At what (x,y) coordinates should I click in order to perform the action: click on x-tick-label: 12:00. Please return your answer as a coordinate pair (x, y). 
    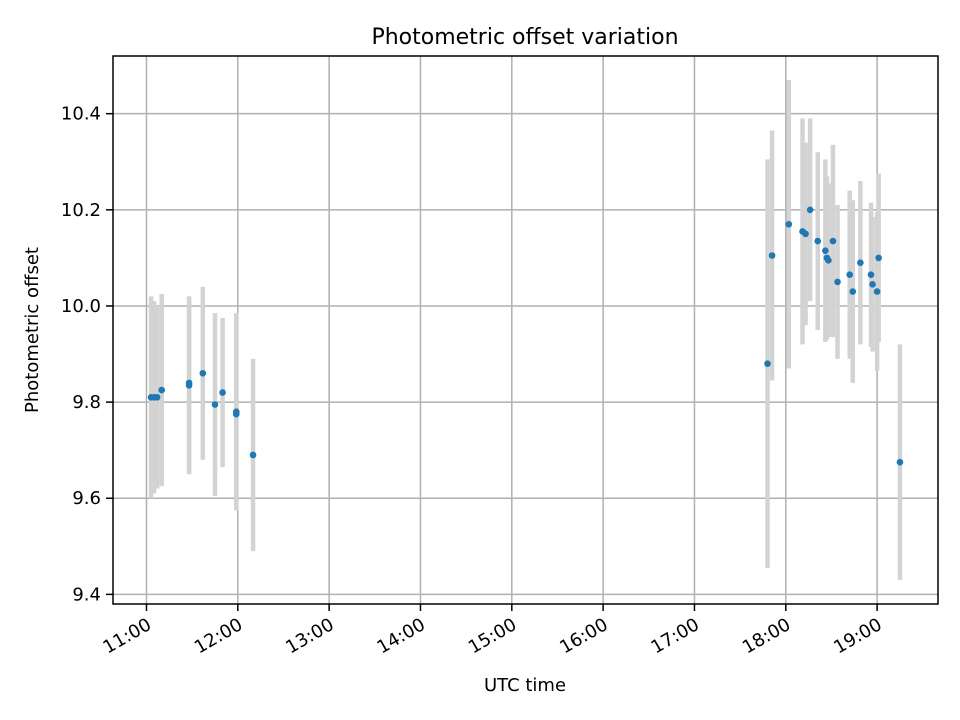
    Looking at the image, I should click on (218, 636).